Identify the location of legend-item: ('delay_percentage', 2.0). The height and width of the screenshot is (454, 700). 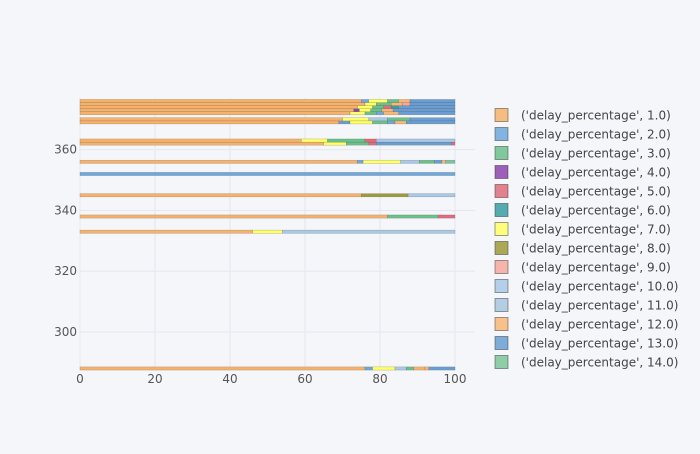
(582, 134).